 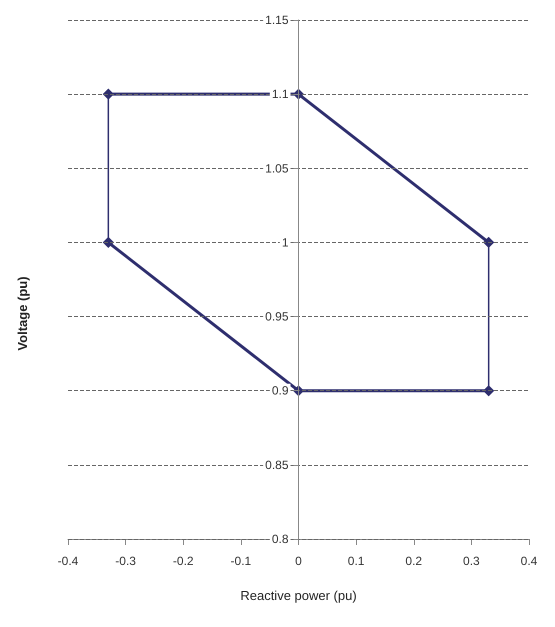 What do you see at coordinates (285, 242) in the screenshot?
I see `y-tick-label: 1` at bounding box center [285, 242].